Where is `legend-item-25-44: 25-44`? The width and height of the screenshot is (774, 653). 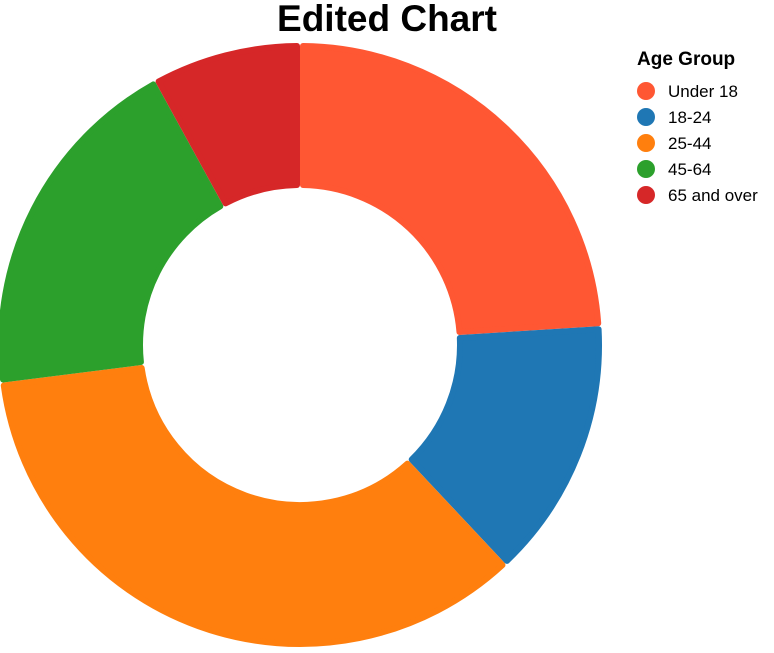
legend-item-25-44: 25-44 is located at coordinates (674, 143).